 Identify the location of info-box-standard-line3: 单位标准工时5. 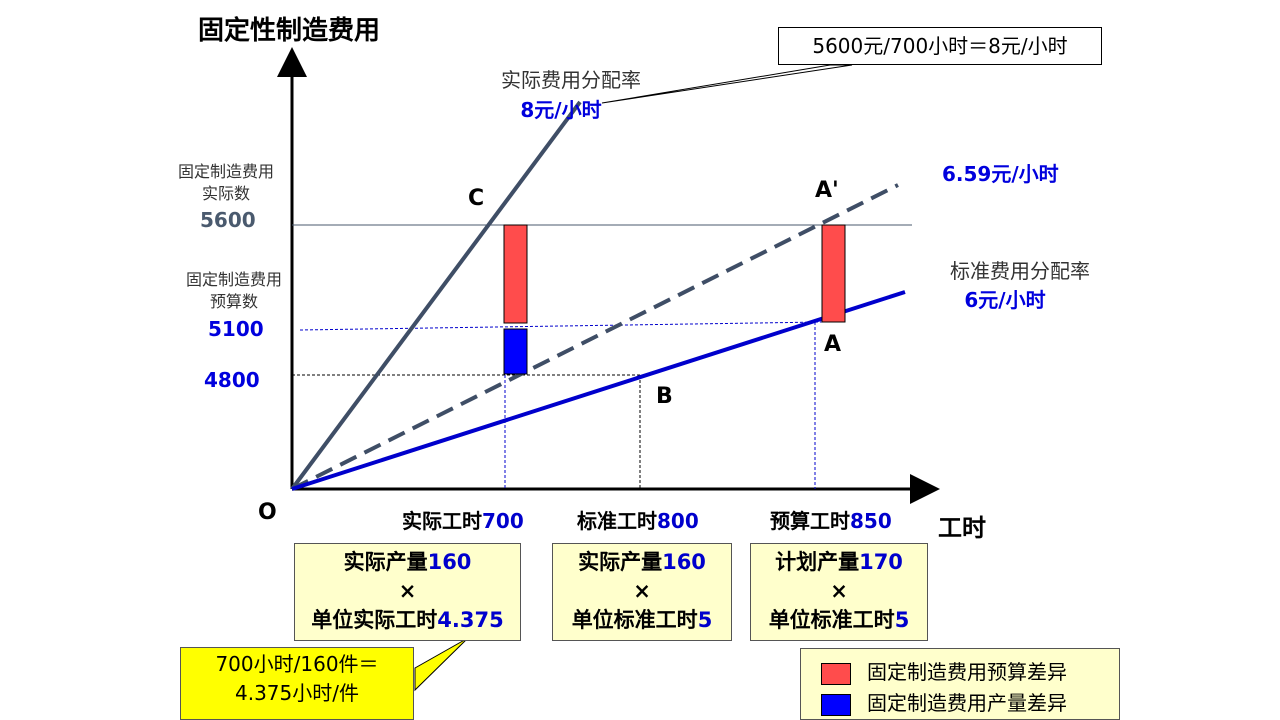
(642, 620).